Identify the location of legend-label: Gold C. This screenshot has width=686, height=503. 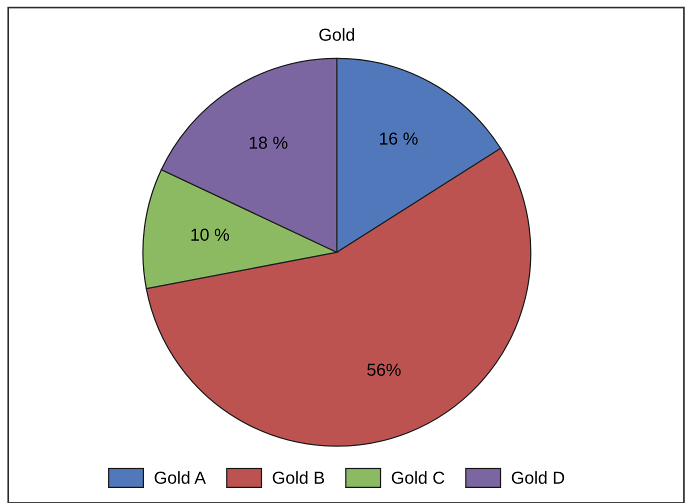
(418, 477).